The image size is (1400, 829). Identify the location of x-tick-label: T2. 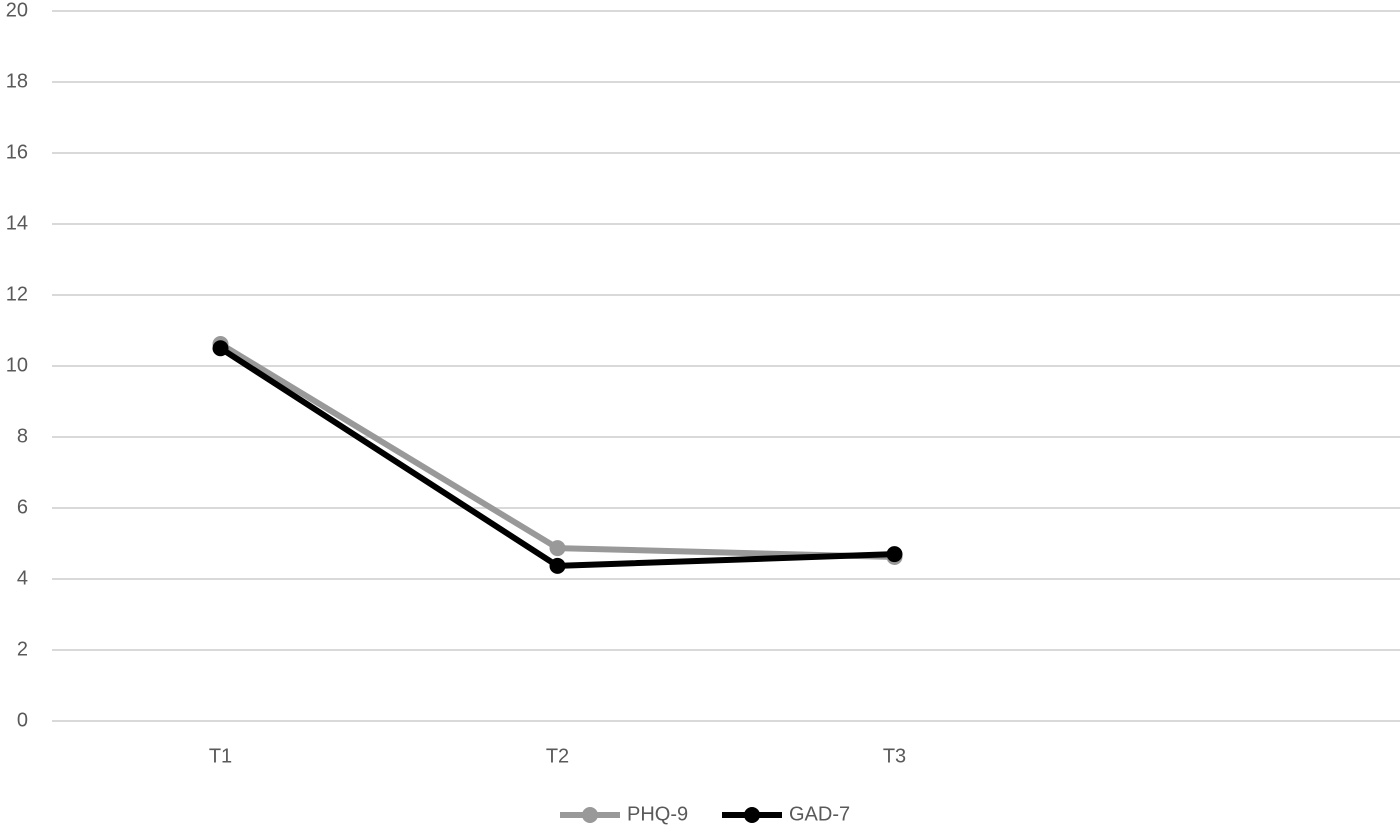
(557, 756).